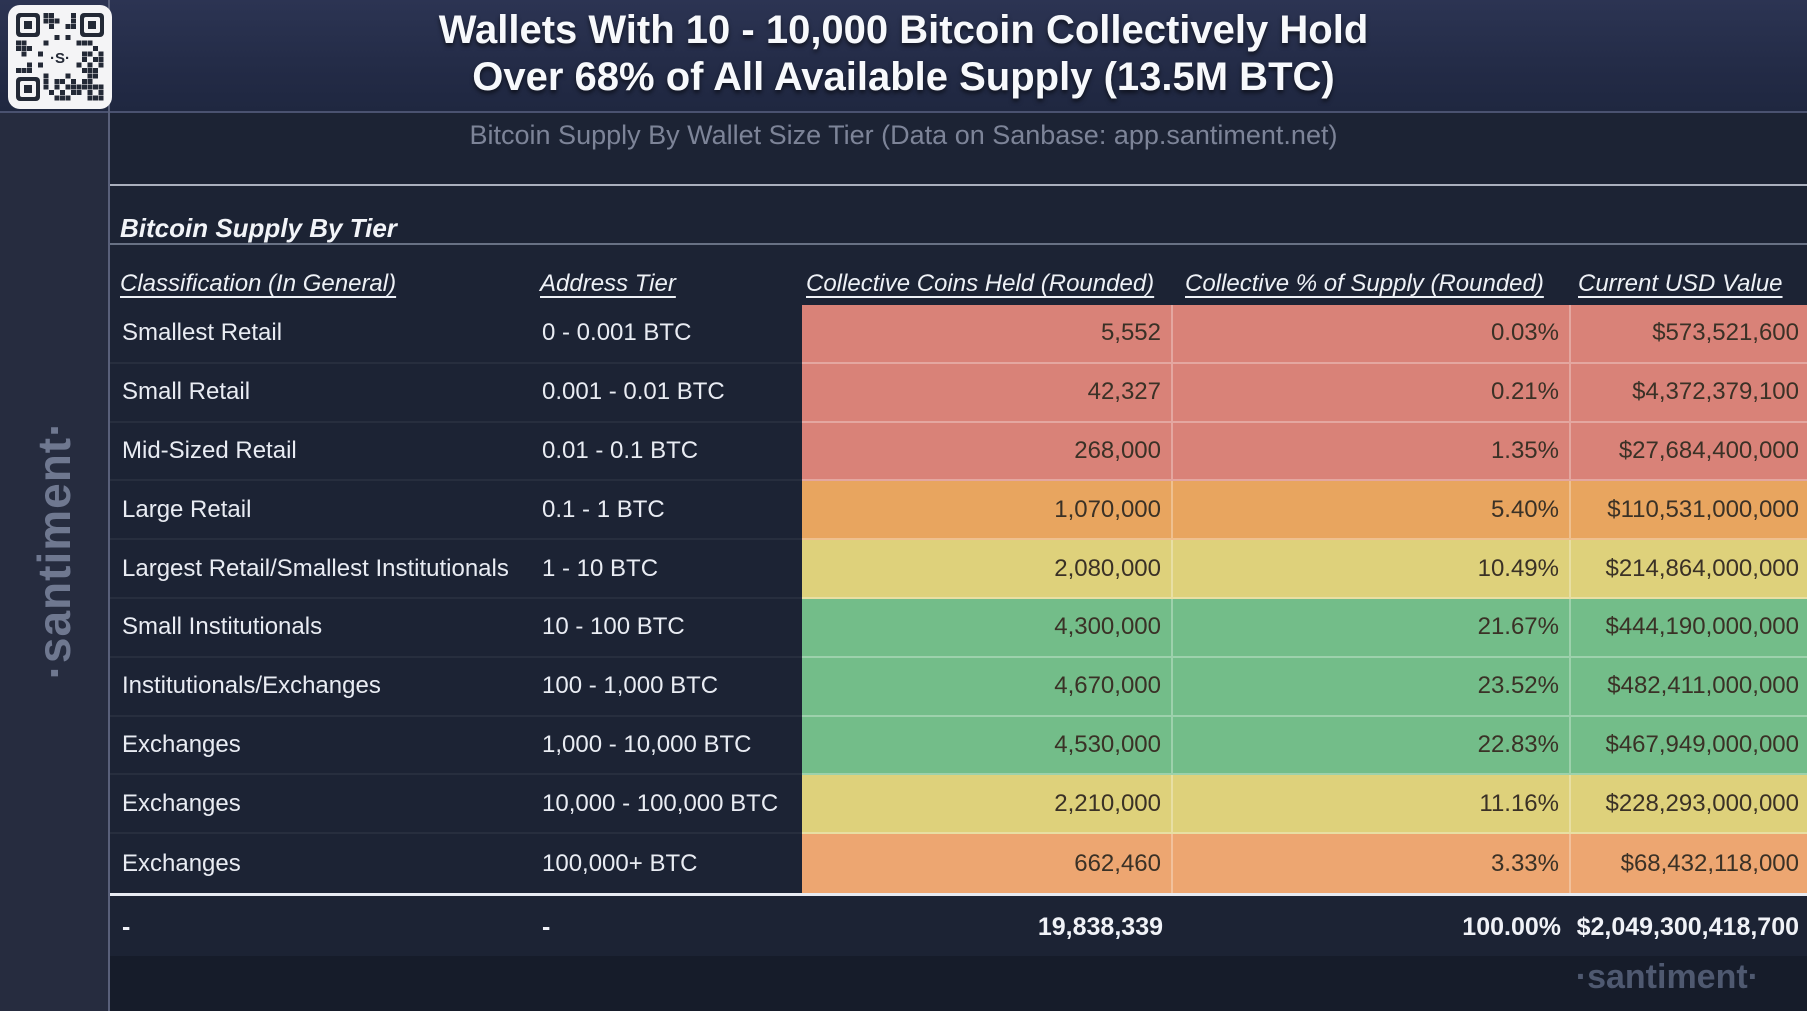 This screenshot has width=1807, height=1011. I want to click on totals-pct: 100.00%, so click(1511, 926).